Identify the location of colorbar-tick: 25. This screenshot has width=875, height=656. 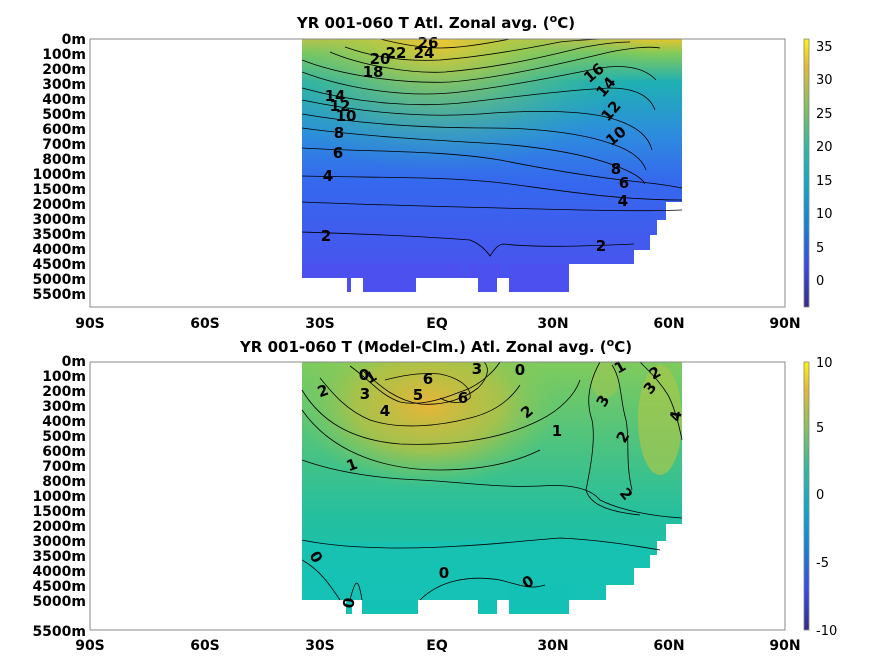
(824, 114).